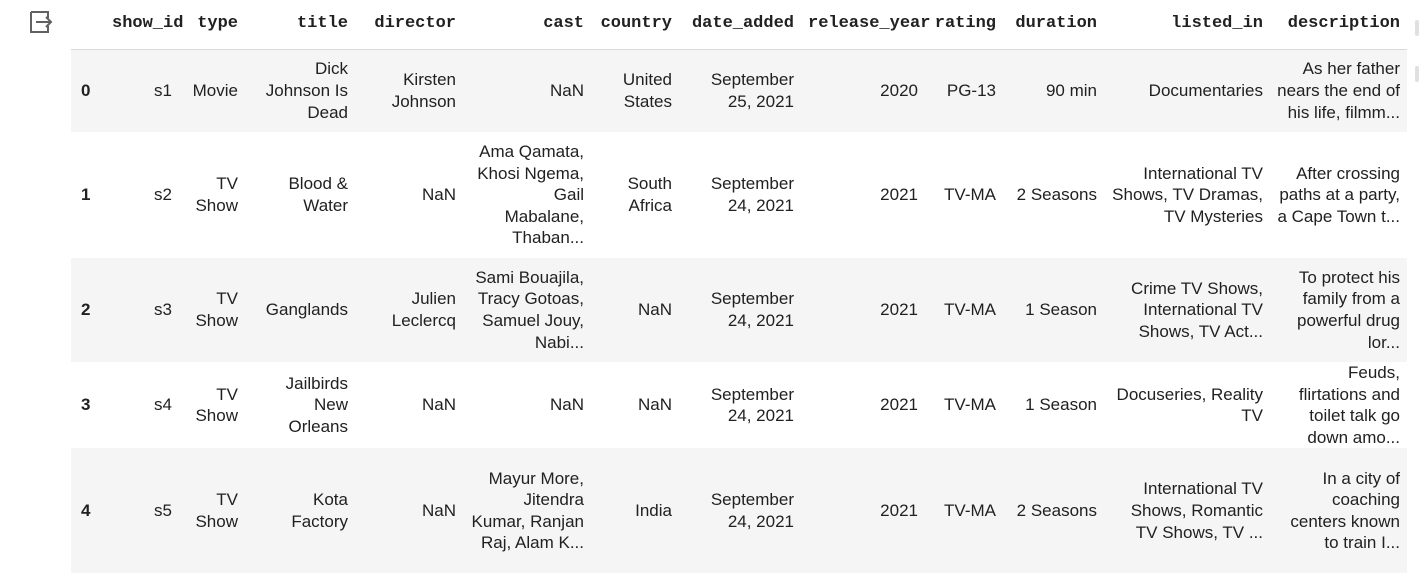 The height and width of the screenshot is (577, 1422). What do you see at coordinates (1205, 90) in the screenshot?
I see `cell-listed-in: Documentaries` at bounding box center [1205, 90].